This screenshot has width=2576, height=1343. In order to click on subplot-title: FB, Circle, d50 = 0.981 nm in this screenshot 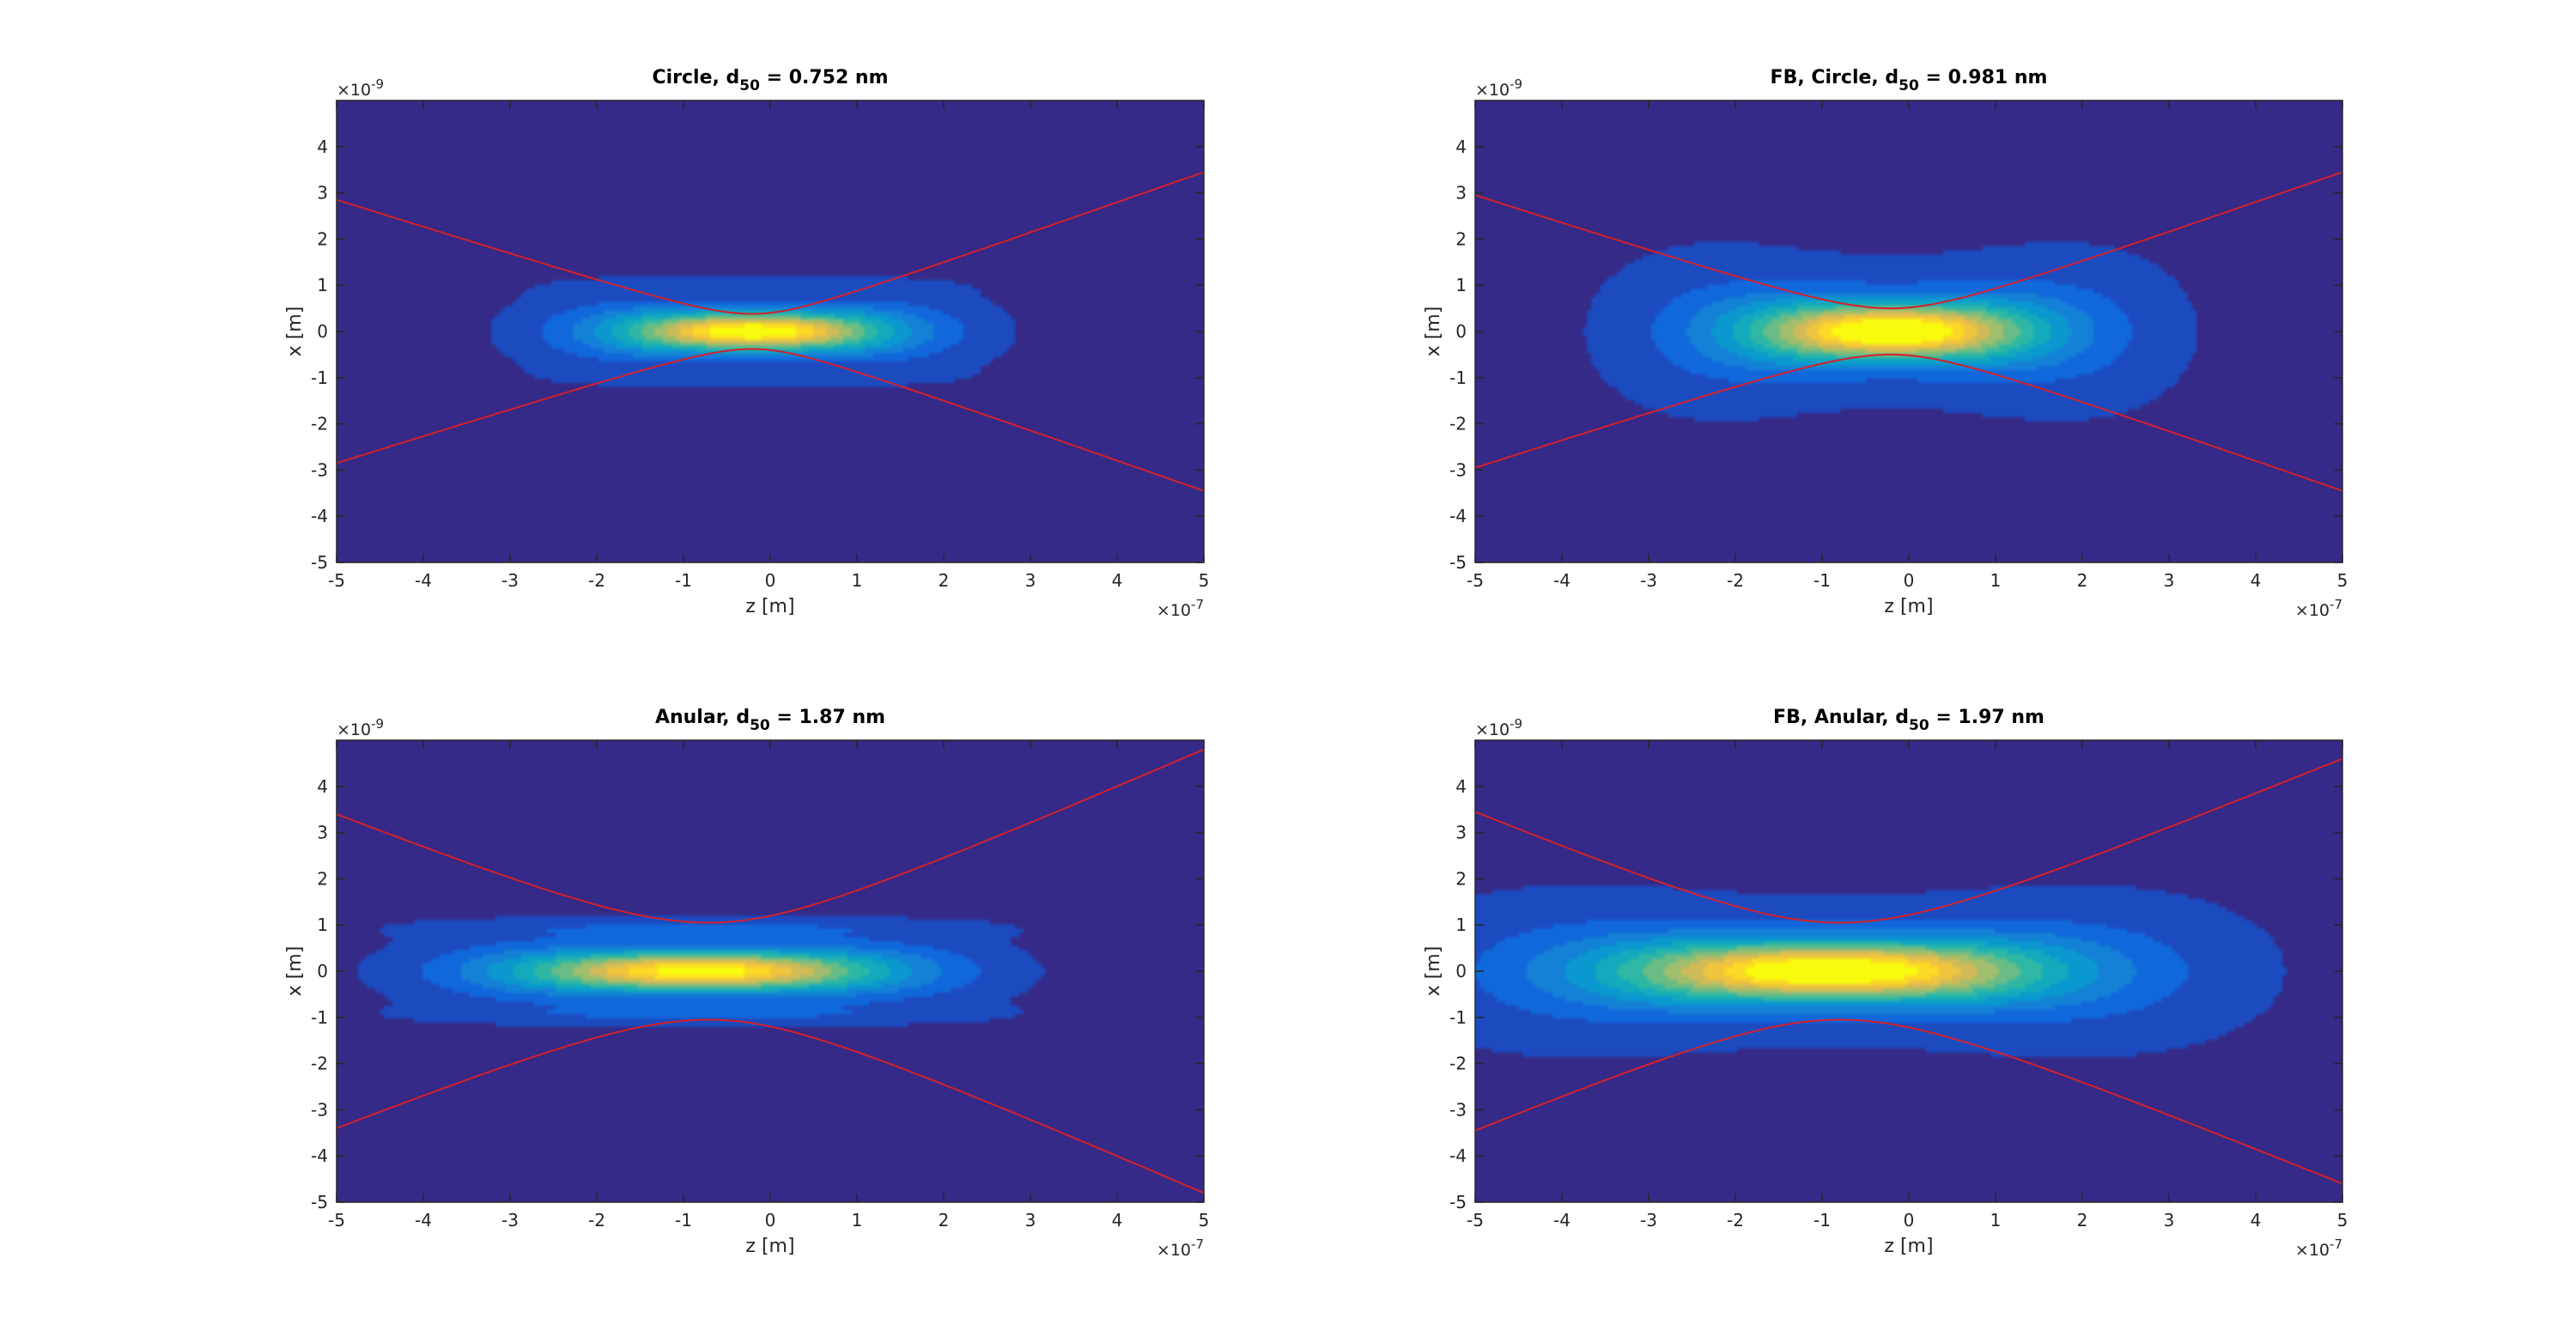, I will do `click(1909, 81)`.